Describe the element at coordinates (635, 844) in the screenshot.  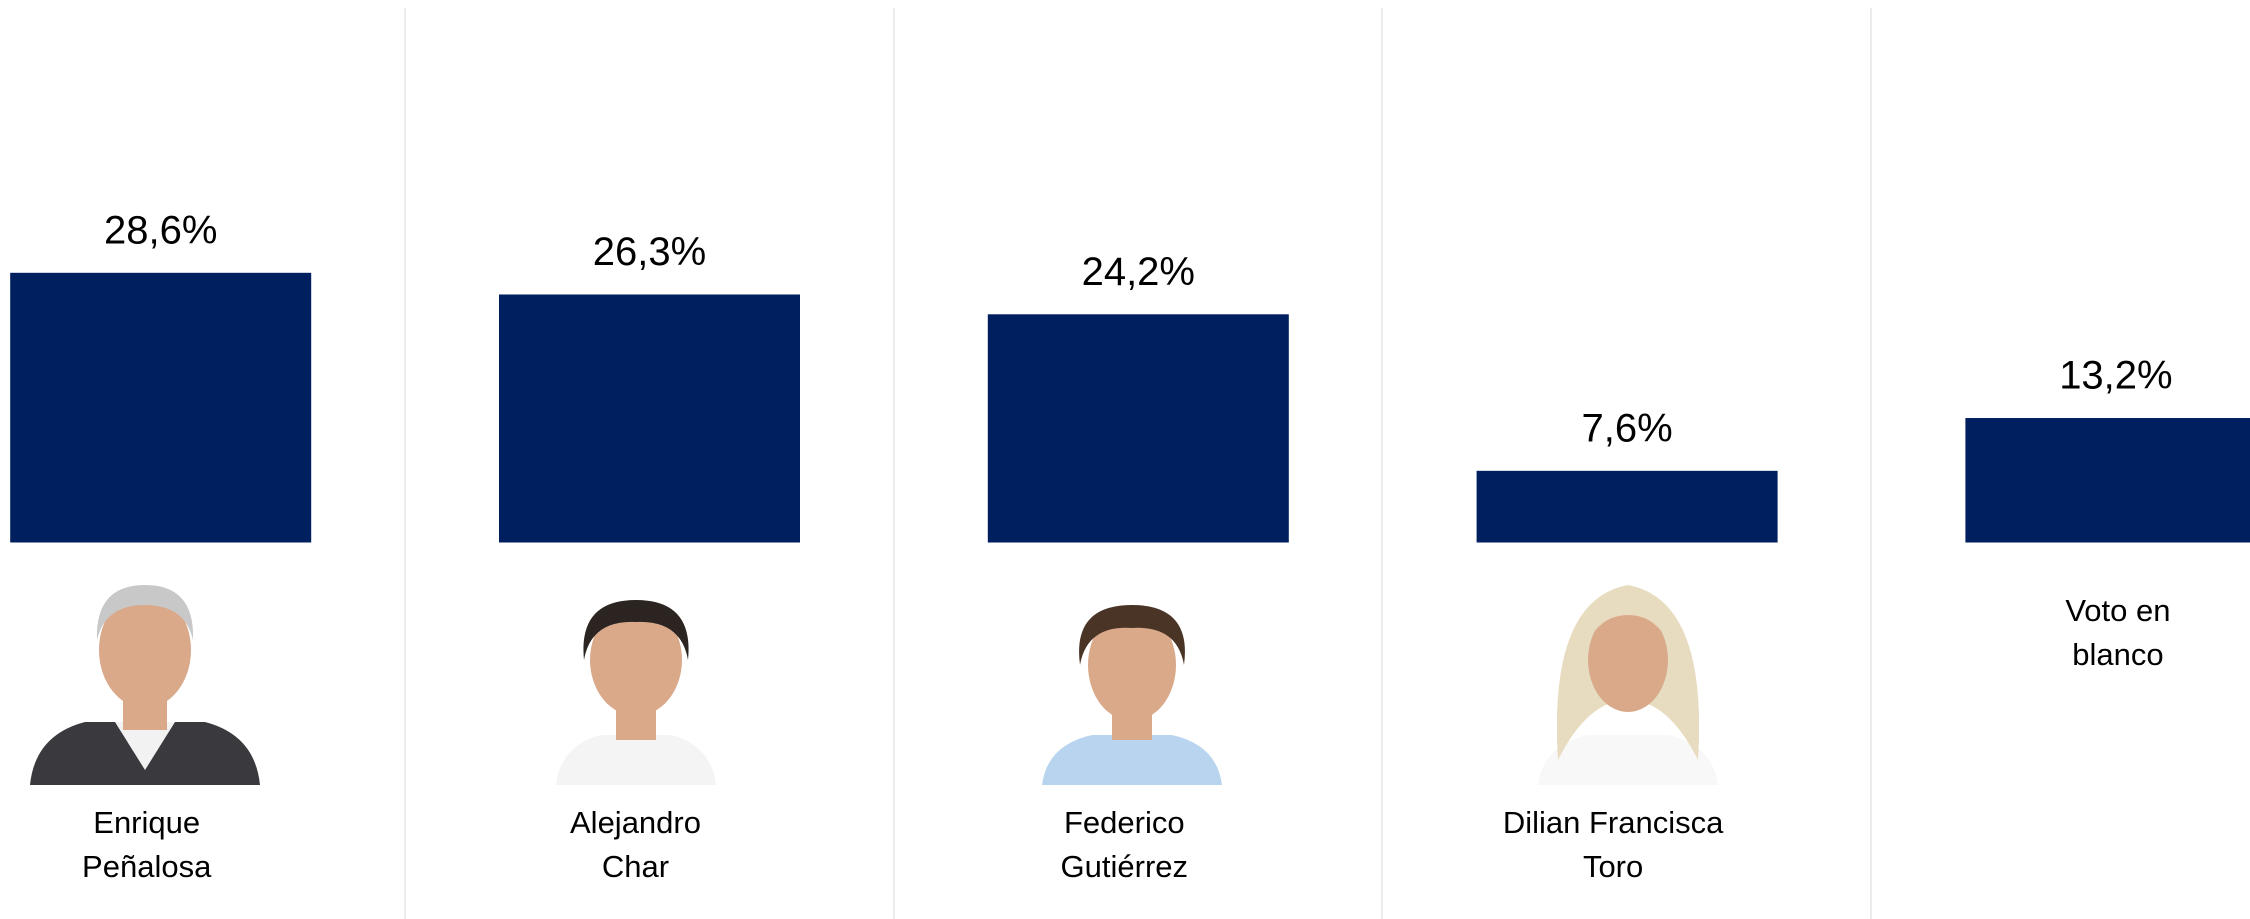
I see `category-label: Alejandro Char` at that location.